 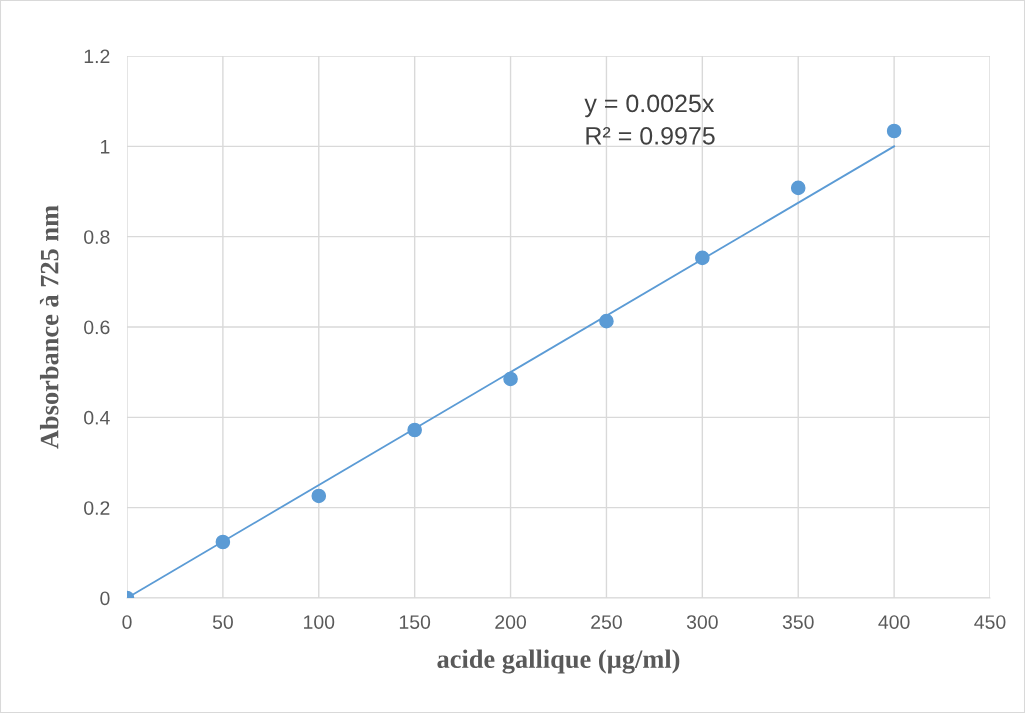 What do you see at coordinates (511, 622) in the screenshot?
I see `x-tick-label: 200` at bounding box center [511, 622].